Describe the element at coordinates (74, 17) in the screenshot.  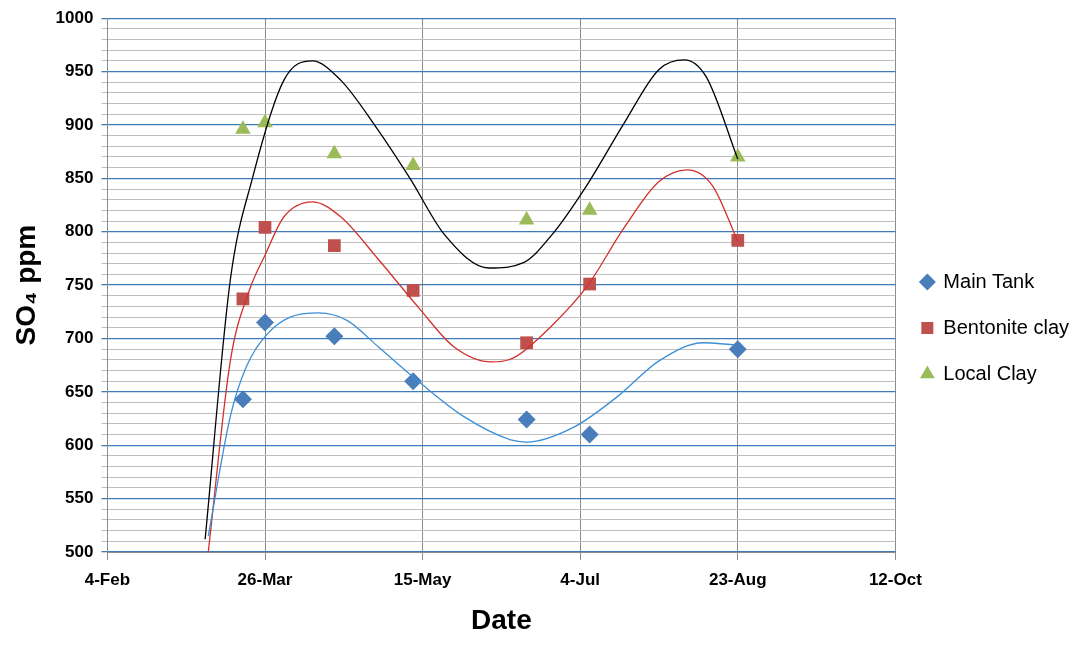
I see `y-tick-label: 1000` at that location.